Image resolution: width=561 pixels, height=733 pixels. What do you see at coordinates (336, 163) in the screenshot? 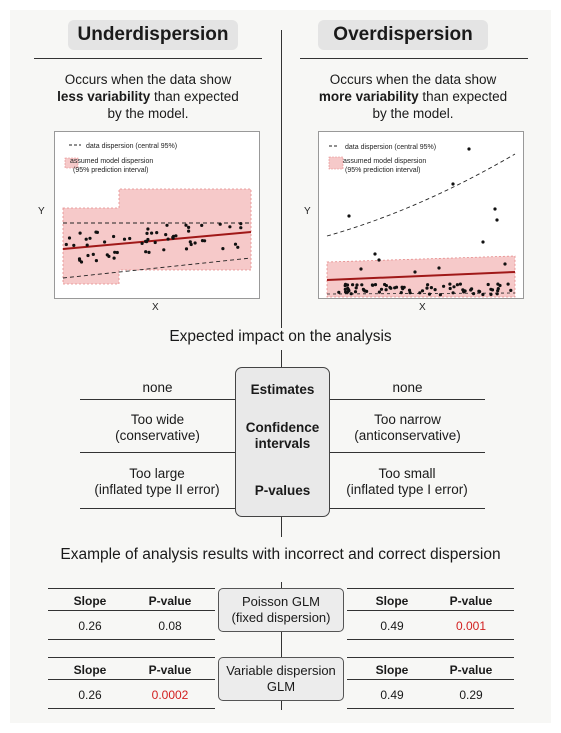
I see `over-legend-band-sample` at bounding box center [336, 163].